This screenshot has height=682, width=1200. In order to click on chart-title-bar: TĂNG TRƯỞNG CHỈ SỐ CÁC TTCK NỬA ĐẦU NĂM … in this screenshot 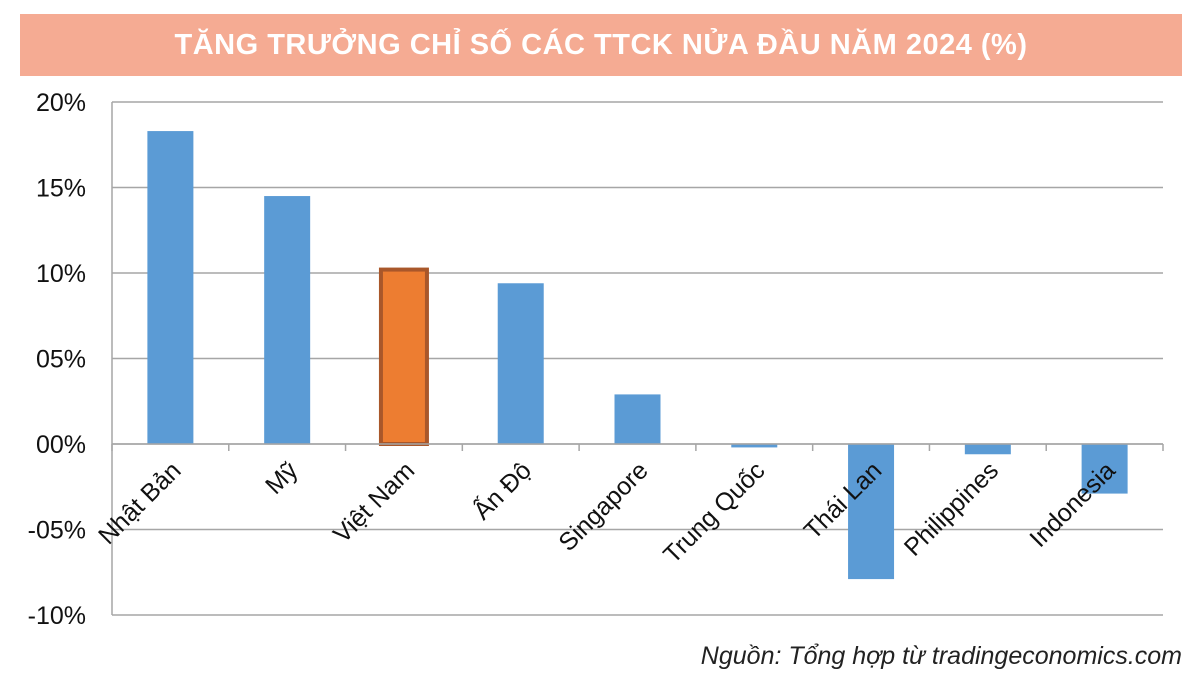, I will do `click(601, 45)`.